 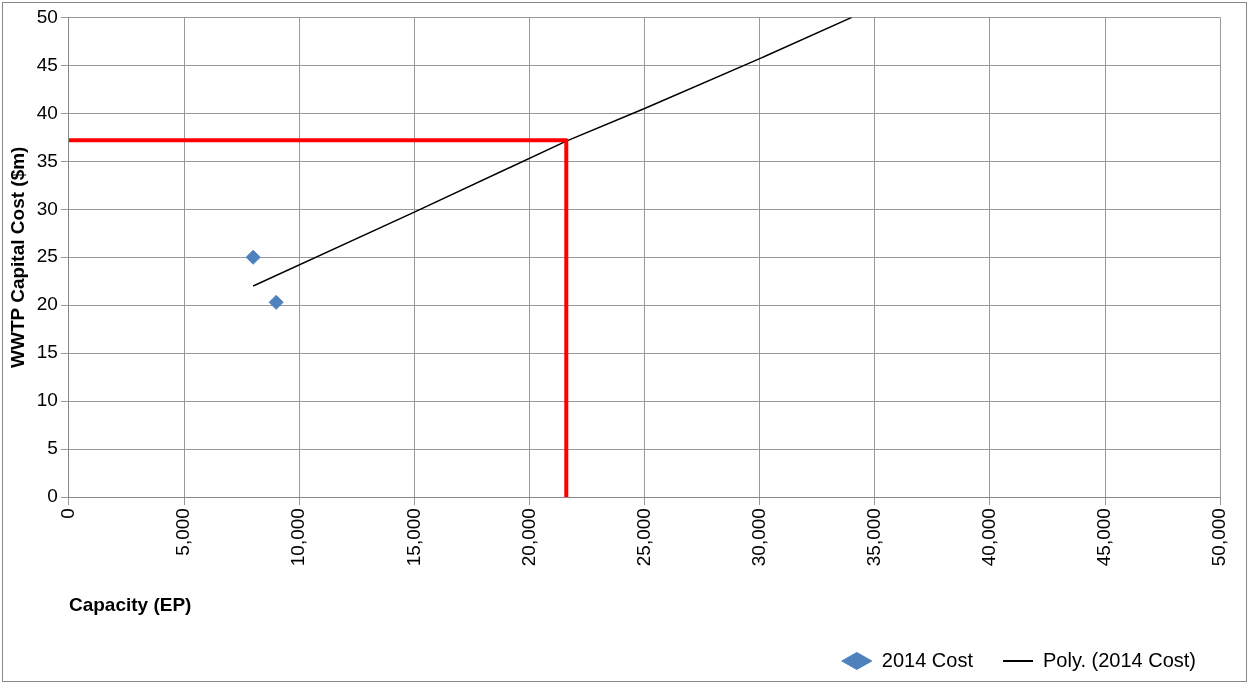 I want to click on y-tick-label: 15, so click(x=47, y=352).